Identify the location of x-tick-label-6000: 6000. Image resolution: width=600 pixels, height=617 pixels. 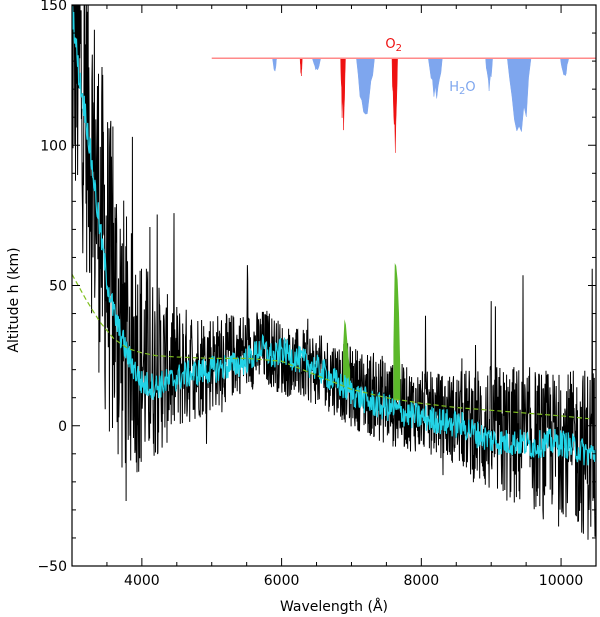
(282, 581).